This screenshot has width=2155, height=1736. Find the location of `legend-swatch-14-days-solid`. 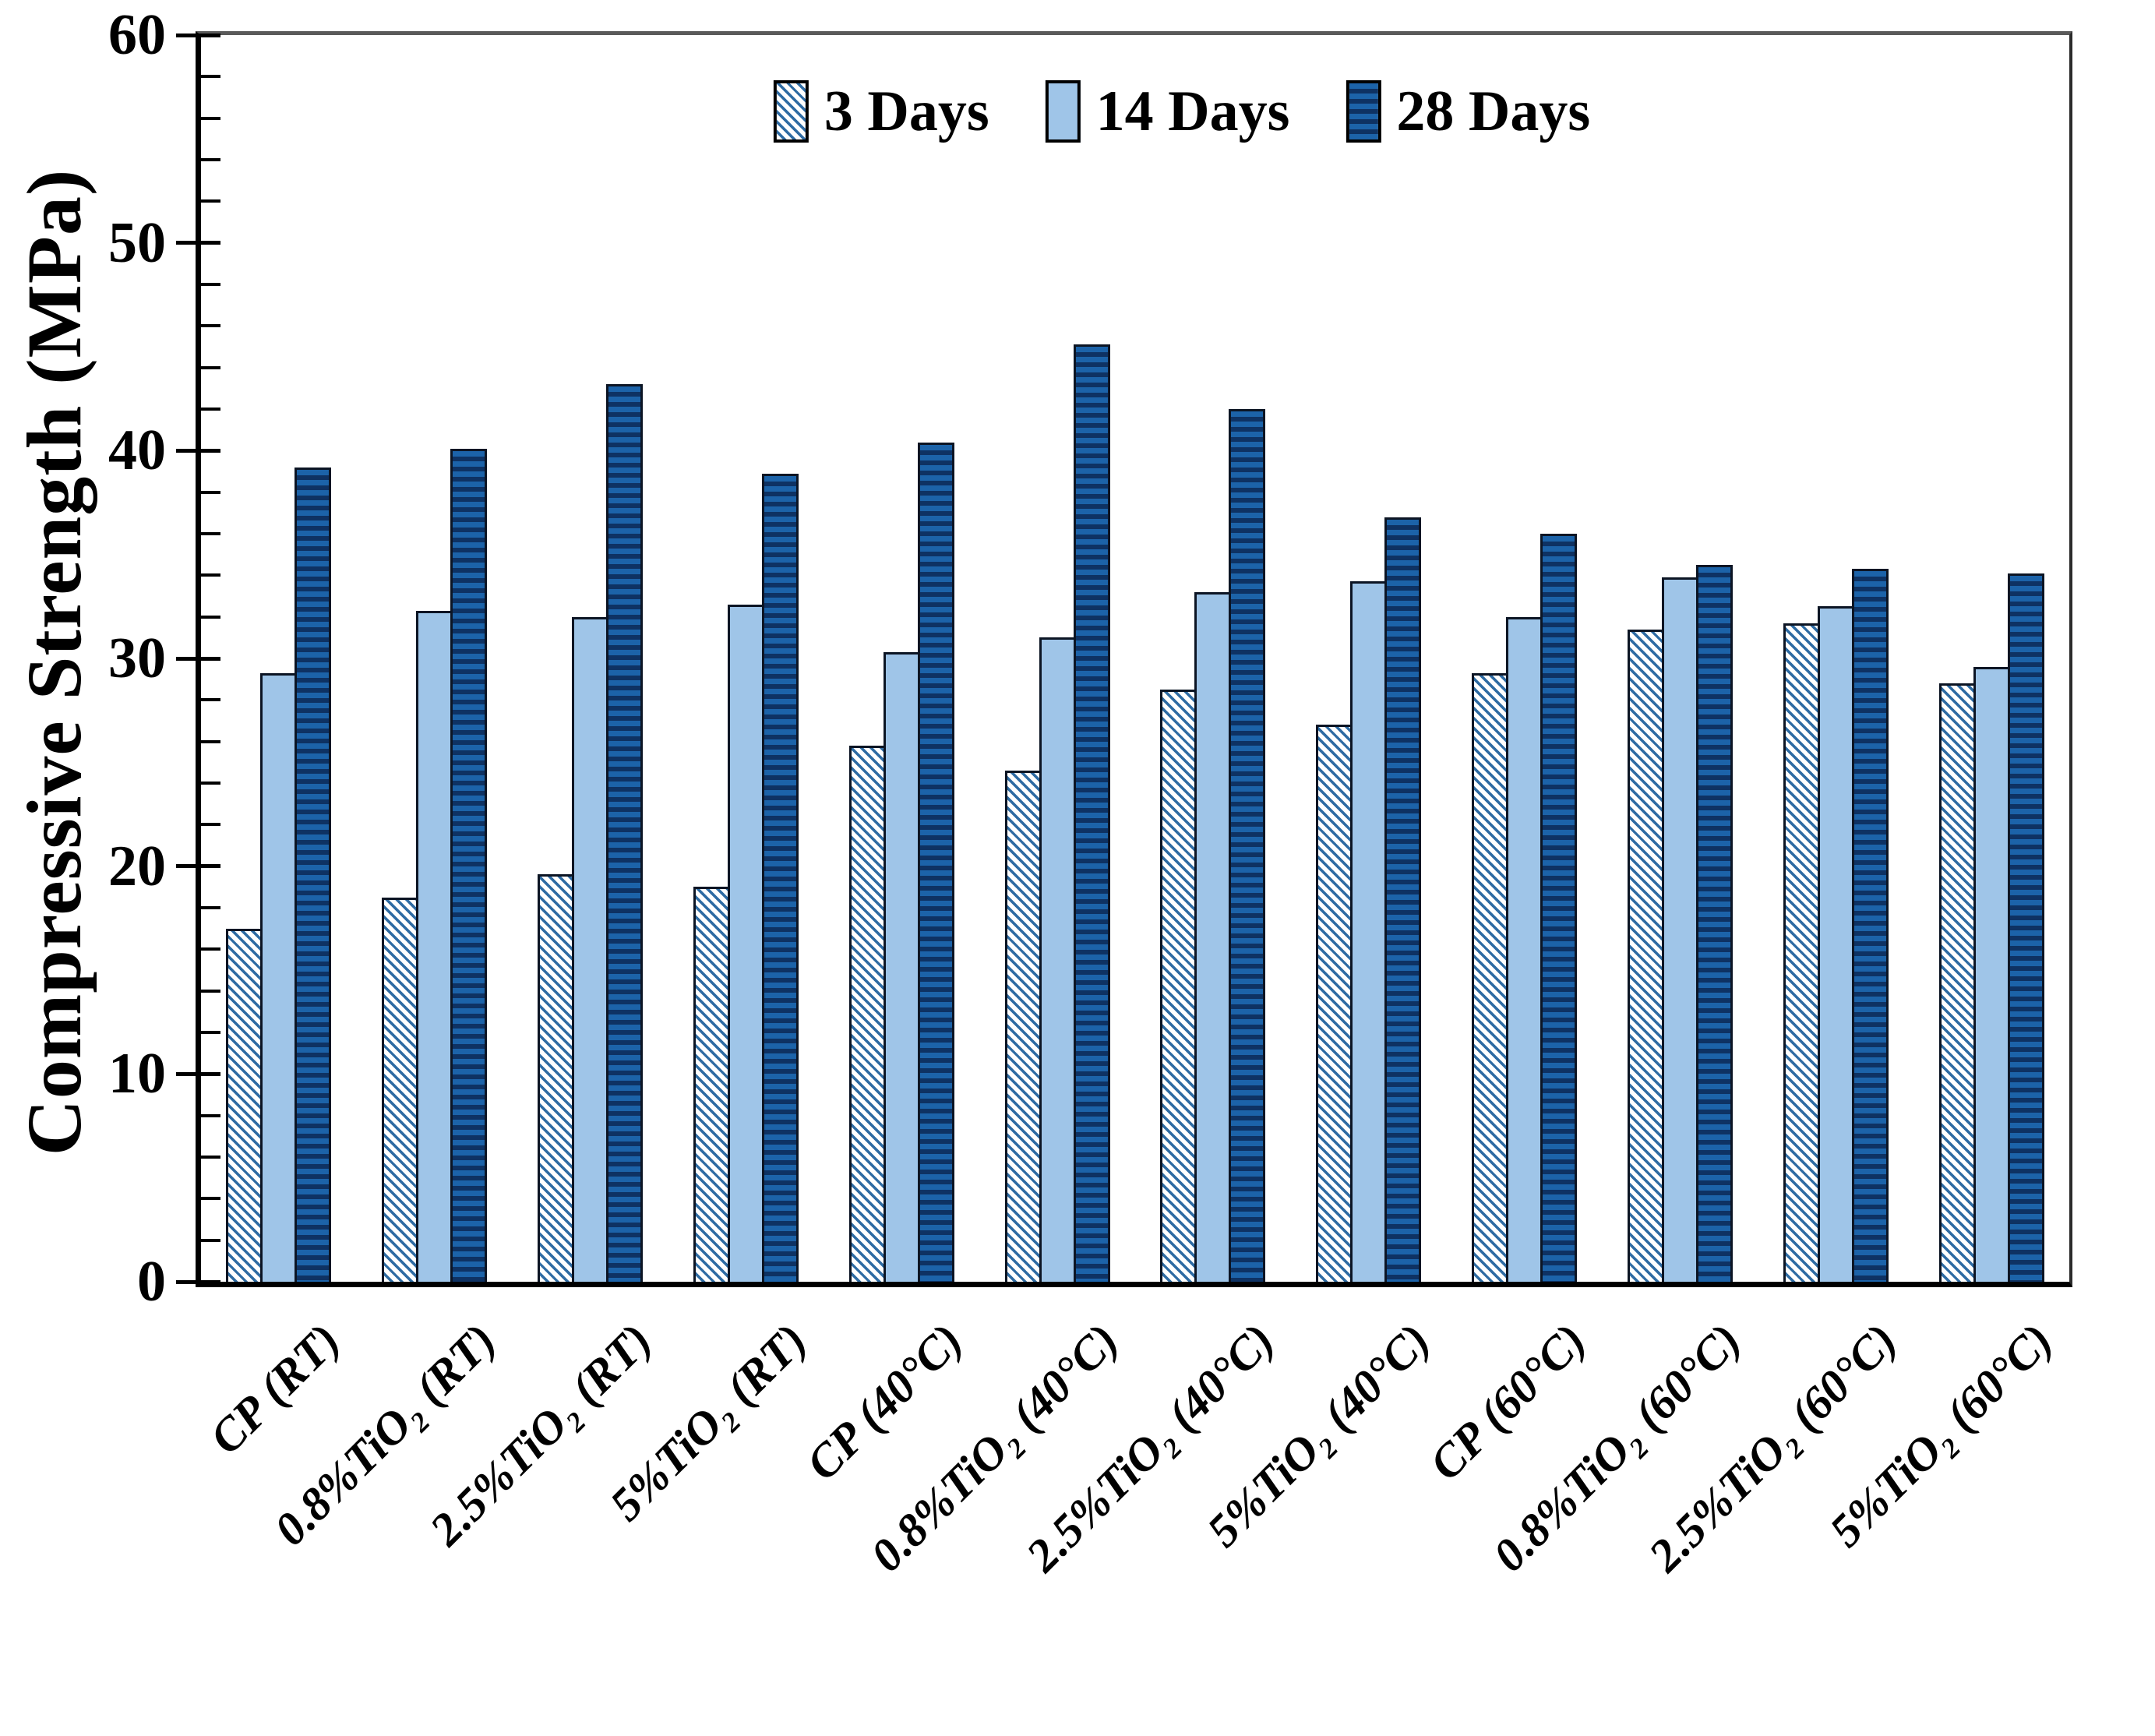

legend-swatch-14-days-solid is located at coordinates (1063, 111).